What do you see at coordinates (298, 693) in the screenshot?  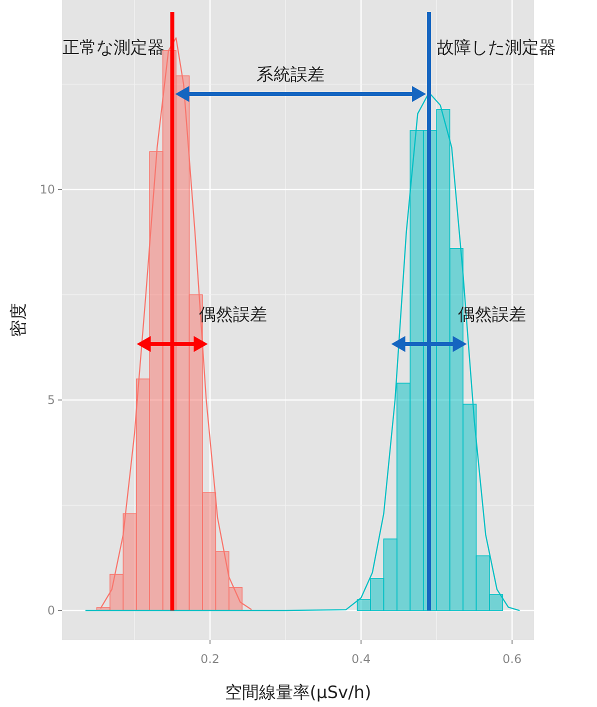 I see `x-axis-title: 空間線量率(µSv/h)` at bounding box center [298, 693].